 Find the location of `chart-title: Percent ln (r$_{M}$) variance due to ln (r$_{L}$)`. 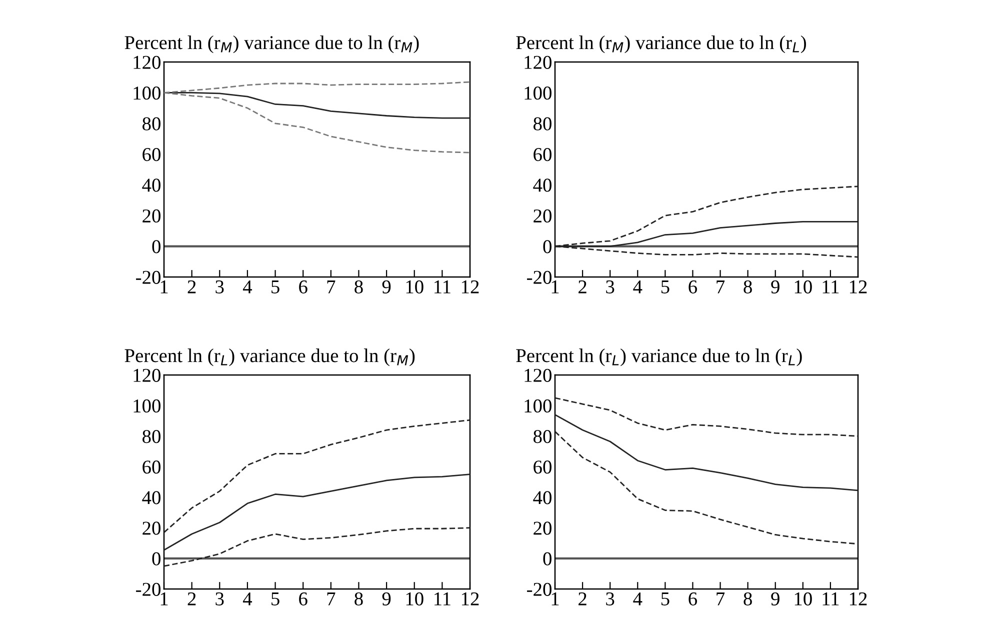

chart-title: Percent ln (r$_{M}$) variance due to ln (r$_{L}$) is located at coordinates (661, 45).